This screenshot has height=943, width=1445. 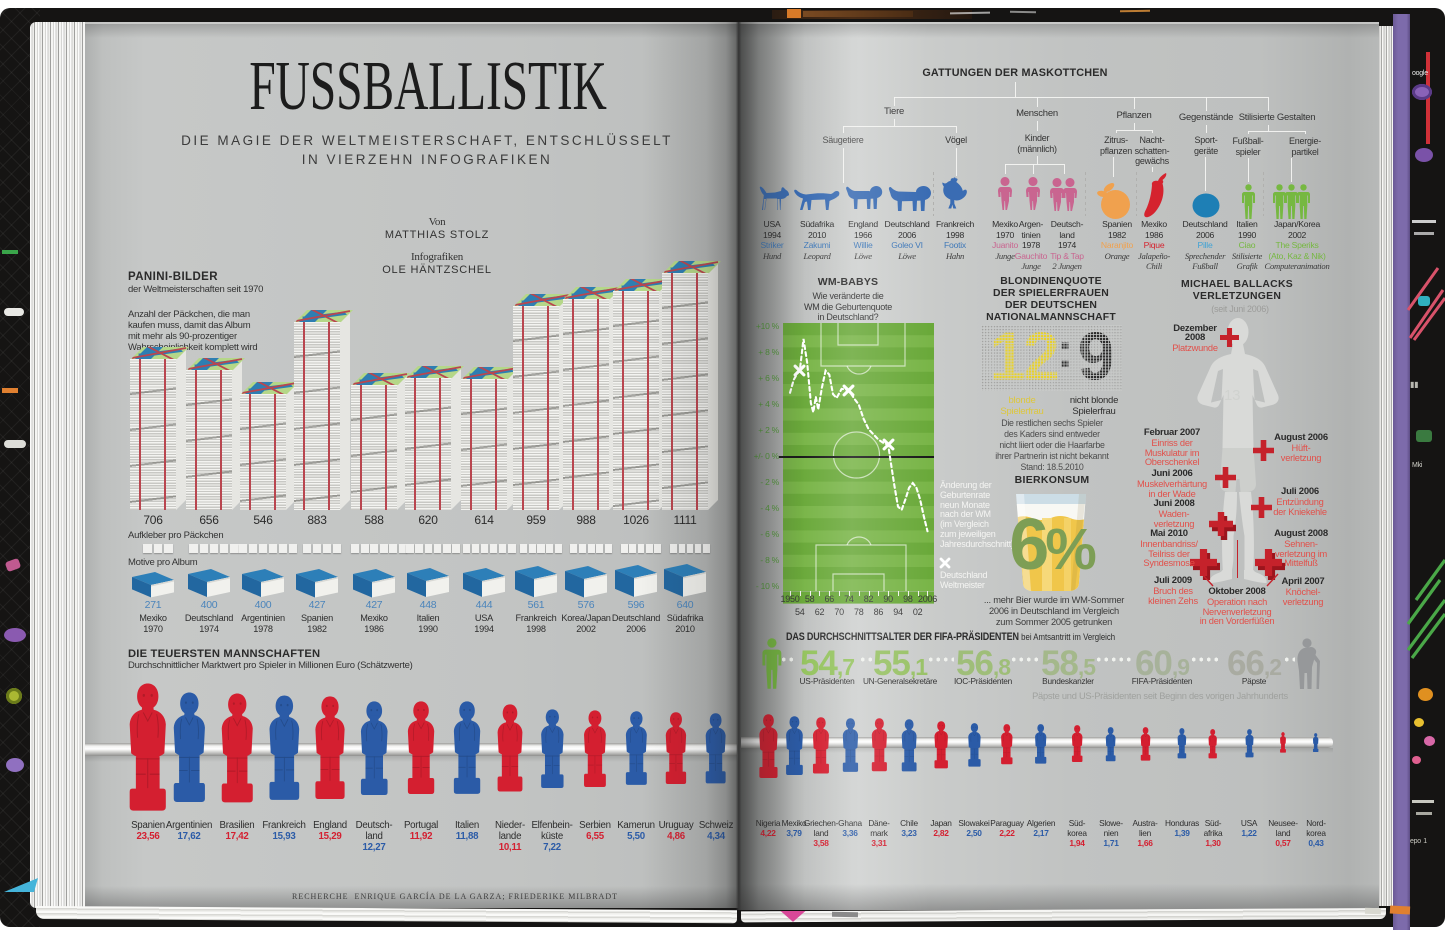 What do you see at coordinates (1232, 395) in the screenshot?
I see `svg-text: 13` at bounding box center [1232, 395].